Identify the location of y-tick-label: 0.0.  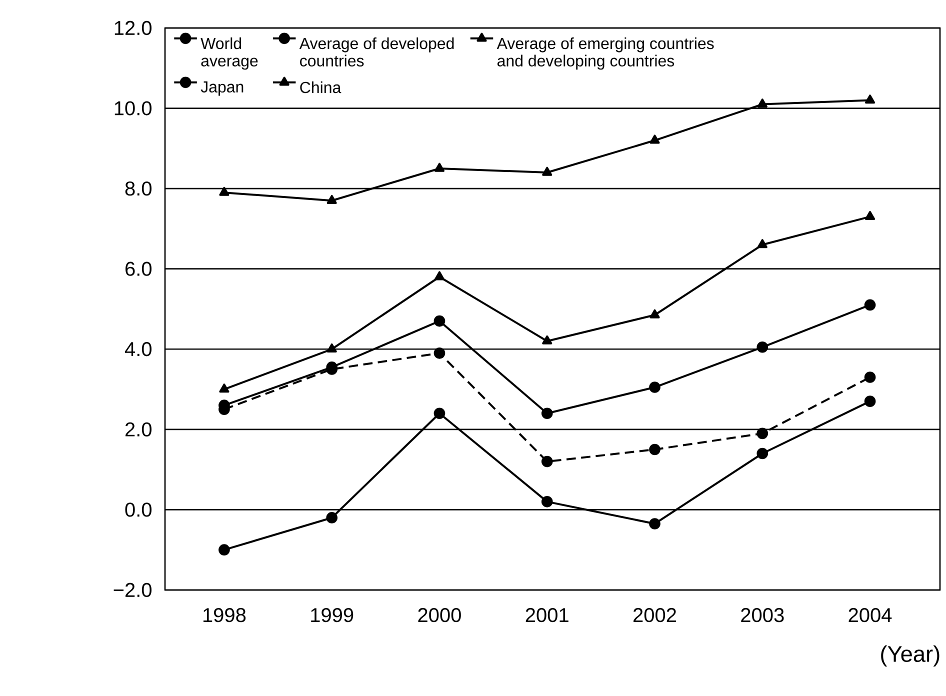
(138, 509).